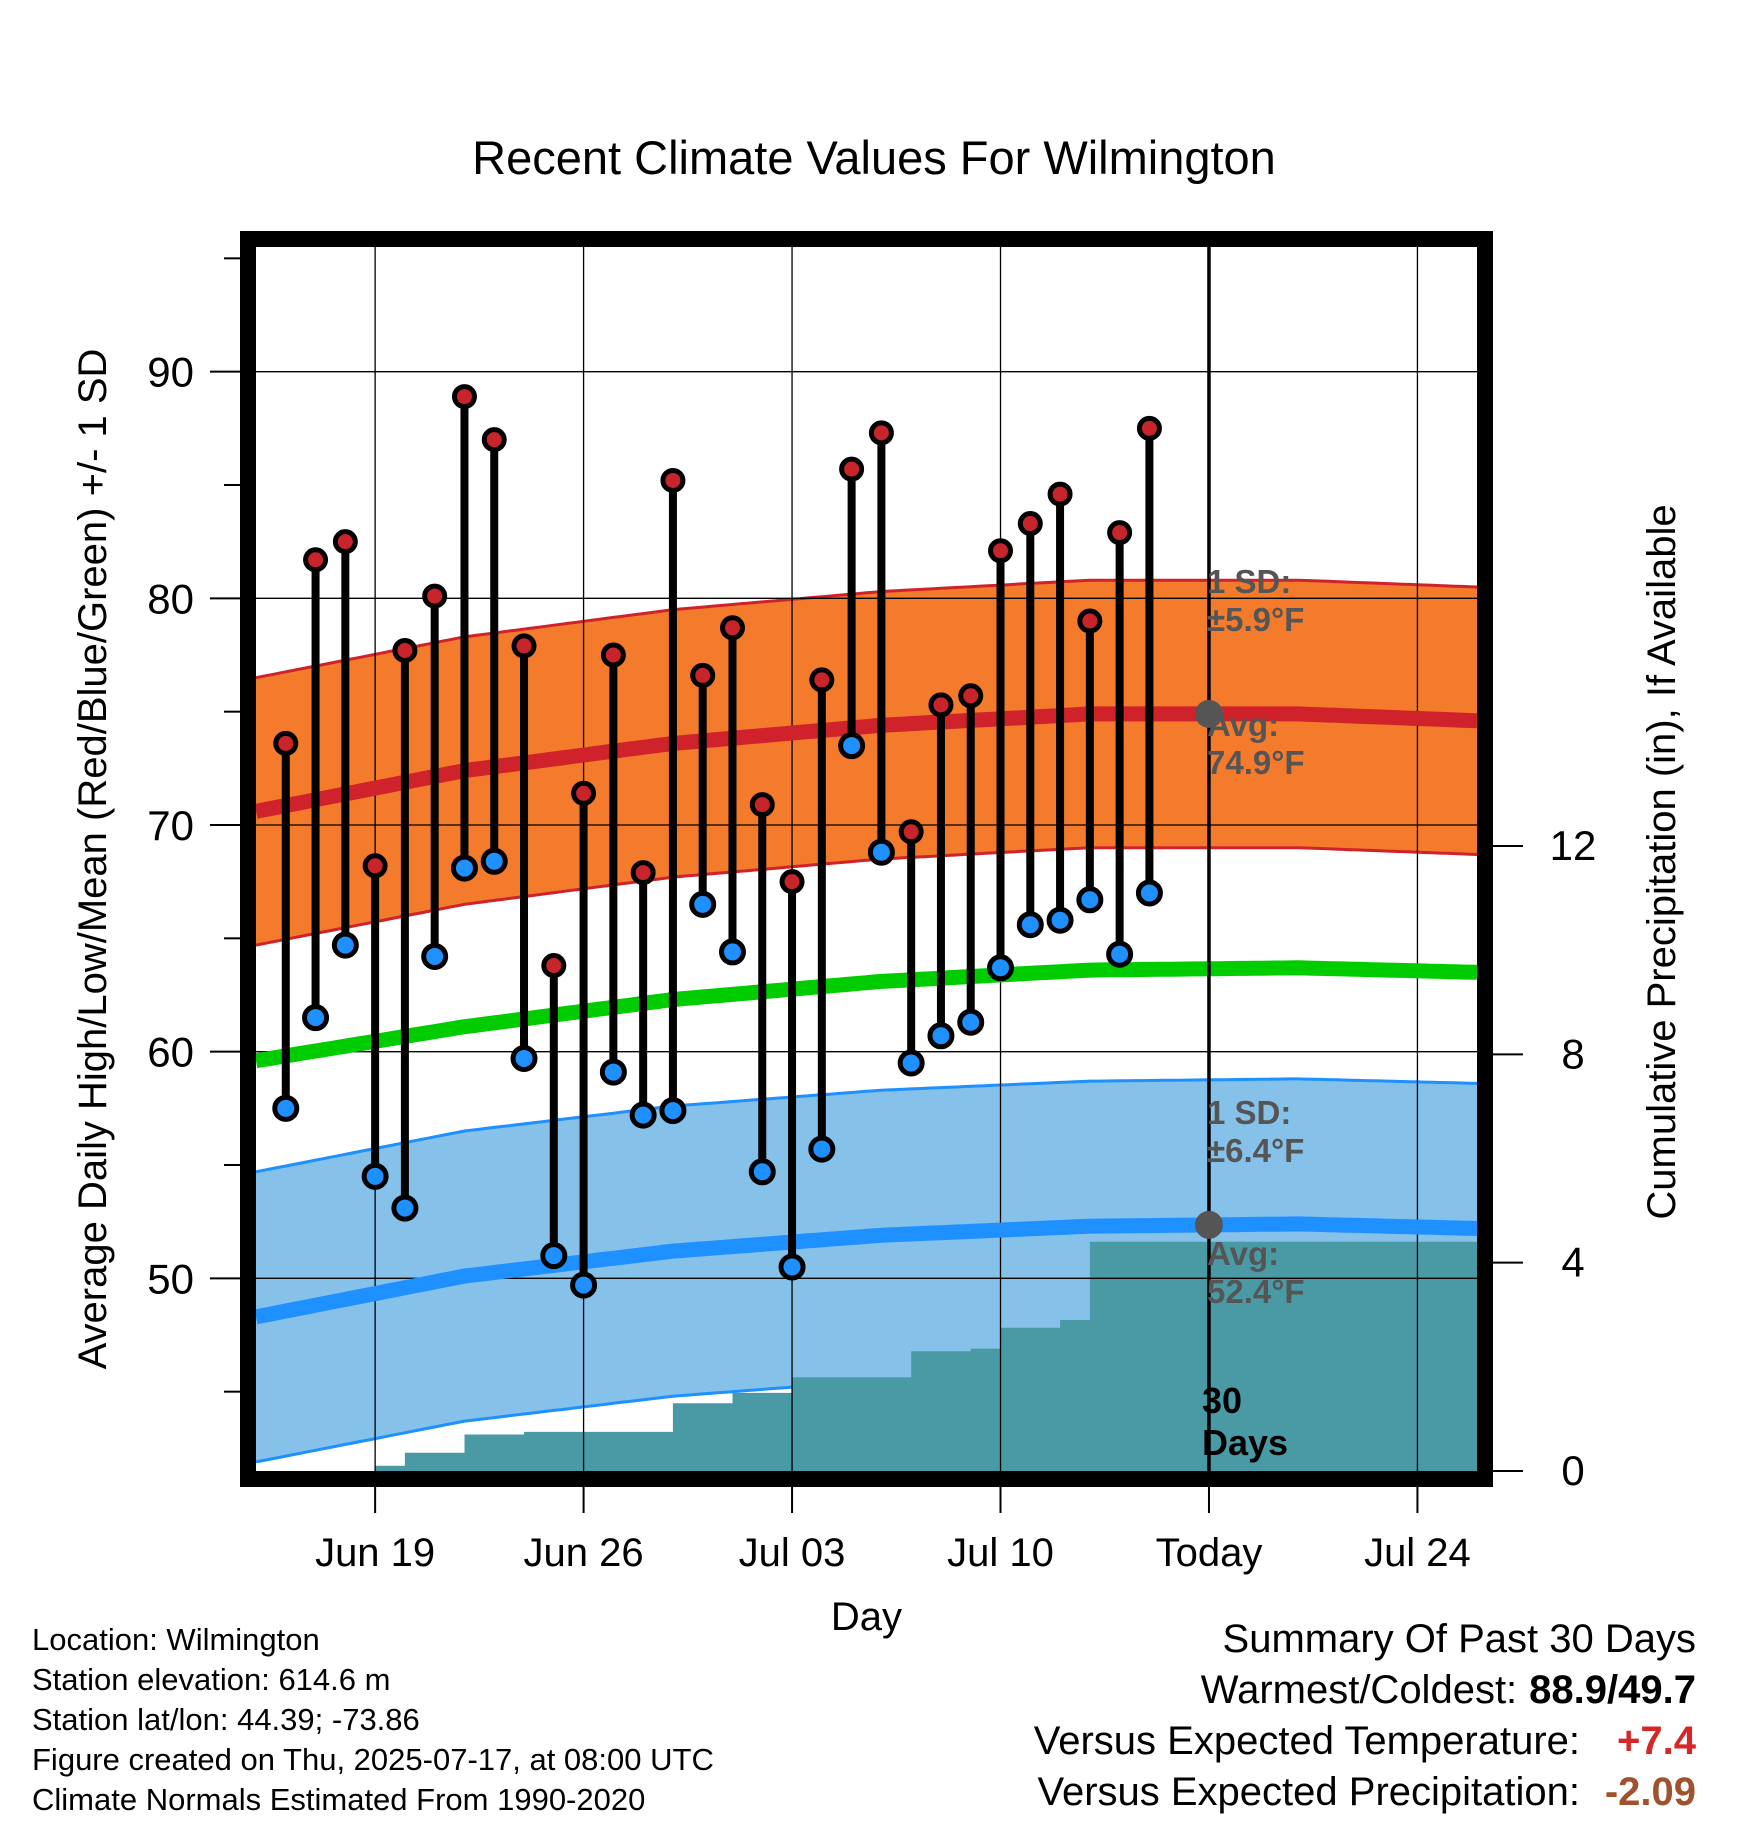  Describe the element at coordinates (1417, 1553) in the screenshot. I see `x-tick-label: Jul 24` at that location.